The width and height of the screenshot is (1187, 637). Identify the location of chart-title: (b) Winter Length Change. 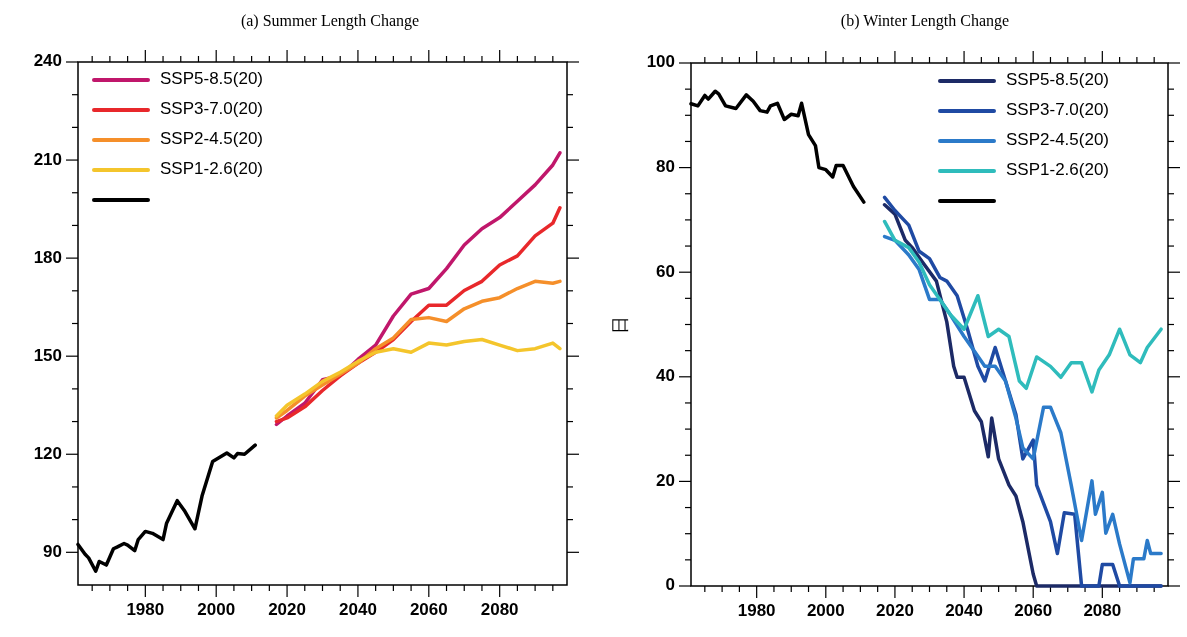
(925, 21).